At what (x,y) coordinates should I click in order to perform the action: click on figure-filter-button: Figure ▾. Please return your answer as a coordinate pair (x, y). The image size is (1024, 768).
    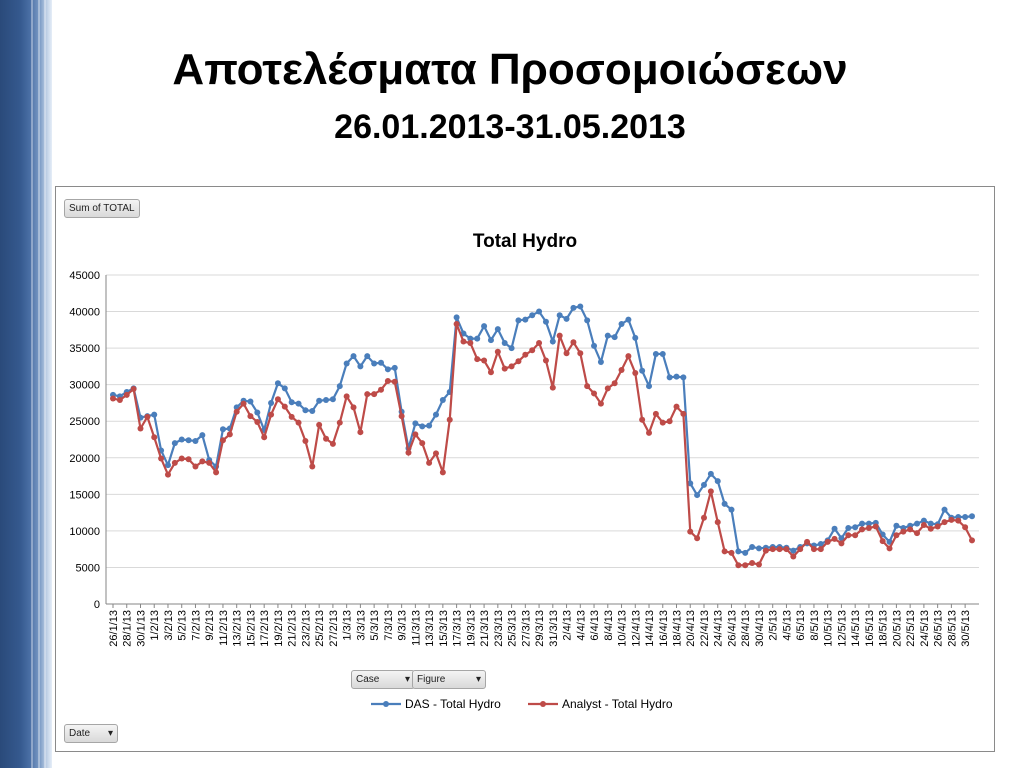
    Looking at the image, I should click on (449, 679).